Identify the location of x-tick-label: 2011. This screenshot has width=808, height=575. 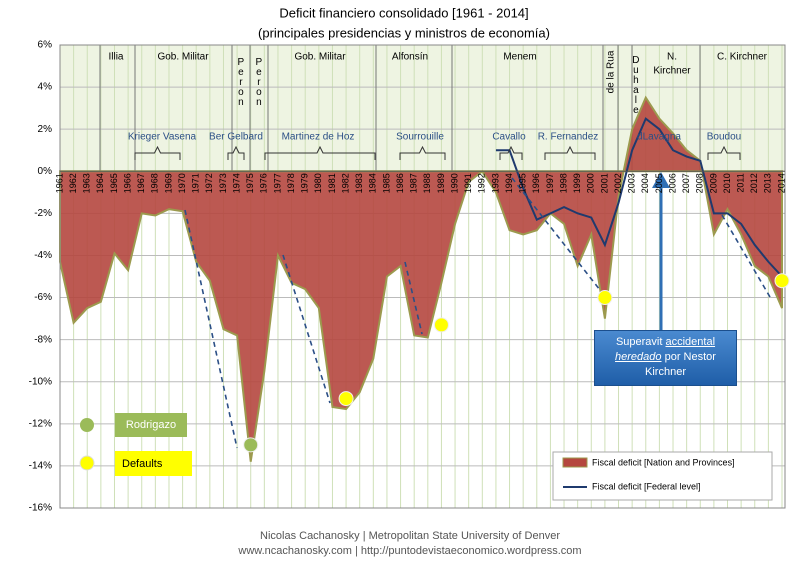
(741, 182).